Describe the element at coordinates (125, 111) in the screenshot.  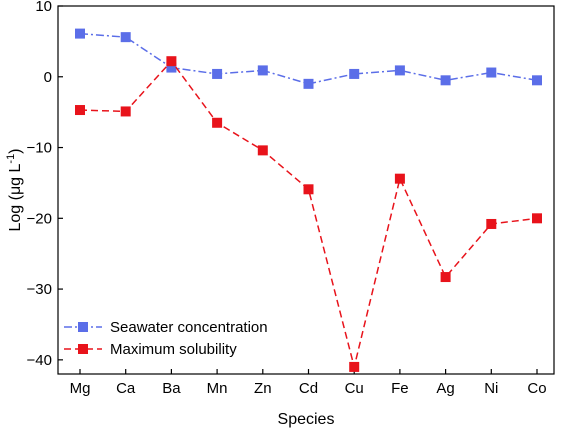
I see `data-point-max-solubility-ca` at that location.